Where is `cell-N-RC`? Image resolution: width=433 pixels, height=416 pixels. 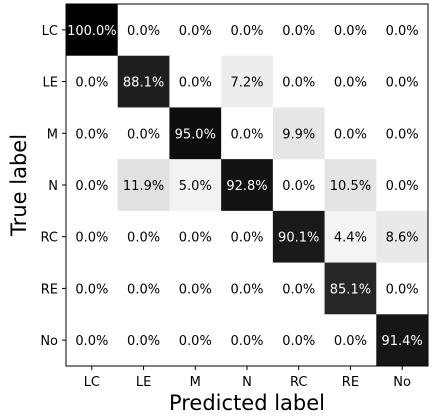
cell-N-RC is located at coordinates (299, 185).